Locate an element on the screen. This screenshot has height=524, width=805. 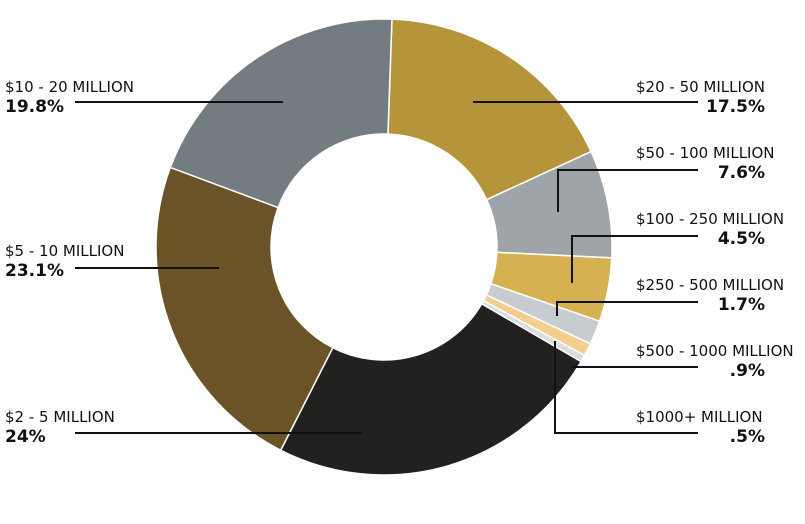
slice-percent-1000-million: .5% is located at coordinates (747, 437).